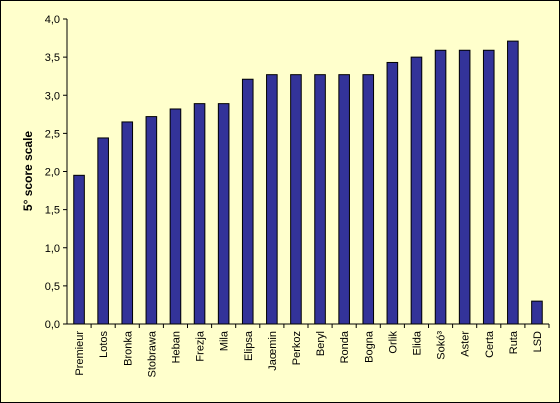 This screenshot has width=560, height=403. I want to click on y-tick-label: 1,0, so click(52, 249).